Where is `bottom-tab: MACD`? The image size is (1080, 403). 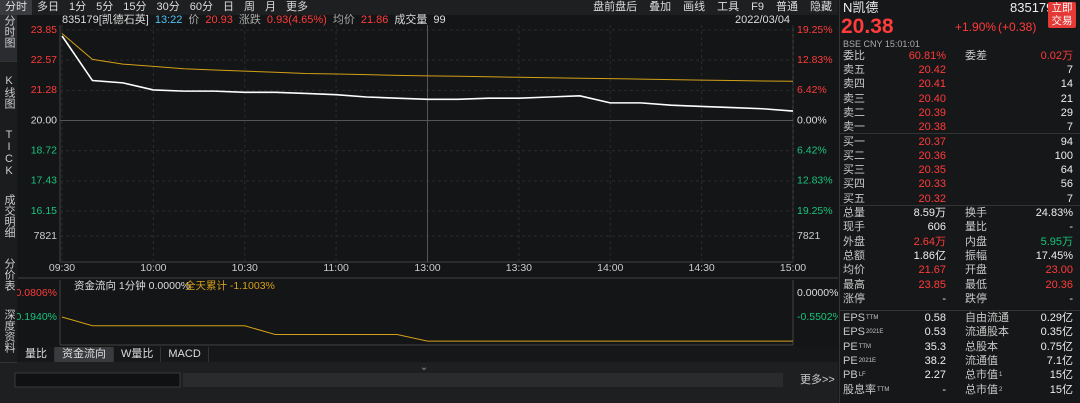
bottom-tab: MACD is located at coordinates (185, 354).